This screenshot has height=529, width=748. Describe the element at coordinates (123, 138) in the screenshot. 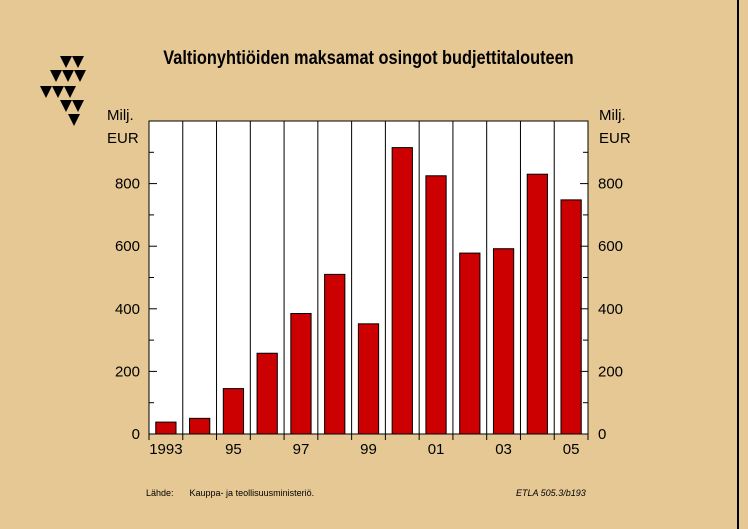

I see `left-unit-line2: EUR` at that location.